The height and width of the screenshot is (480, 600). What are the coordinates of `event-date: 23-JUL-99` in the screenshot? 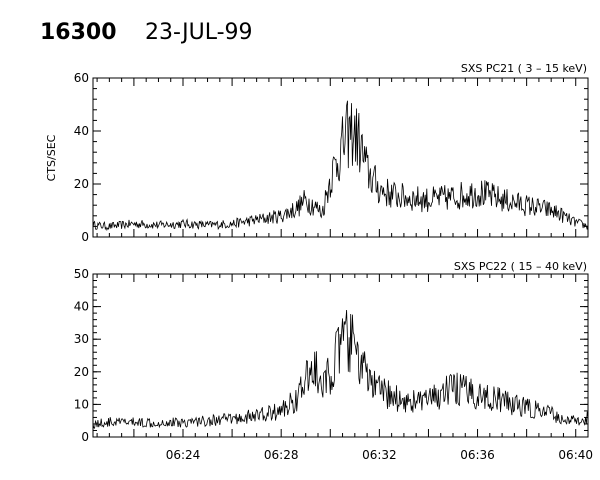 It's located at (199, 32).